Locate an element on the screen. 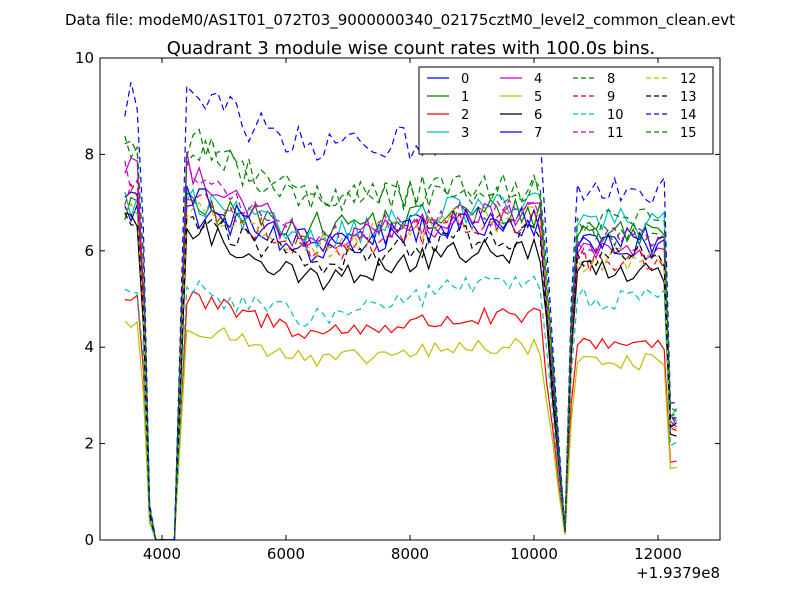  legend-label-9: 9 is located at coordinates (611, 97).